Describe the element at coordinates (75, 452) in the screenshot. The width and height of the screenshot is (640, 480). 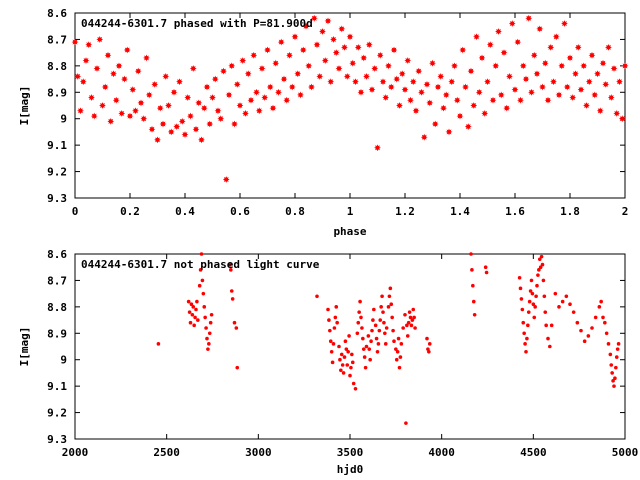
I see `x-tick-label: 2000` at that location.